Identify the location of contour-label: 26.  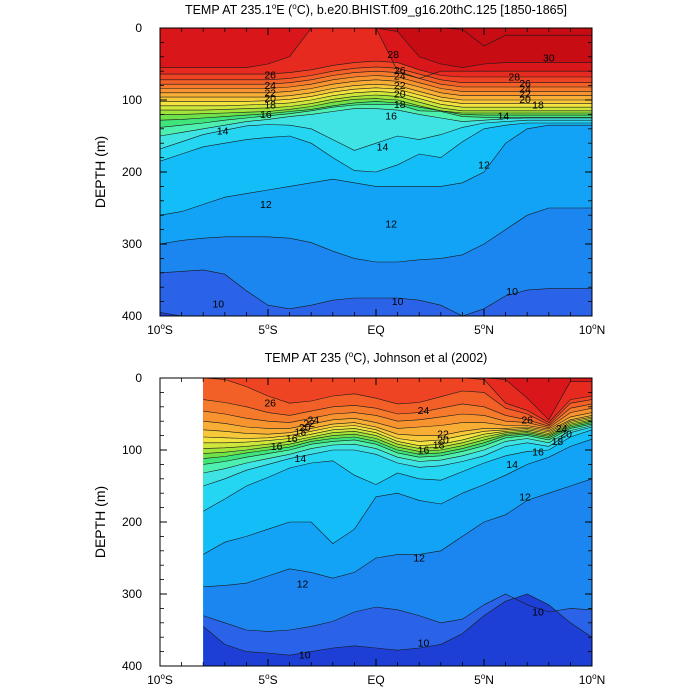
(400, 71).